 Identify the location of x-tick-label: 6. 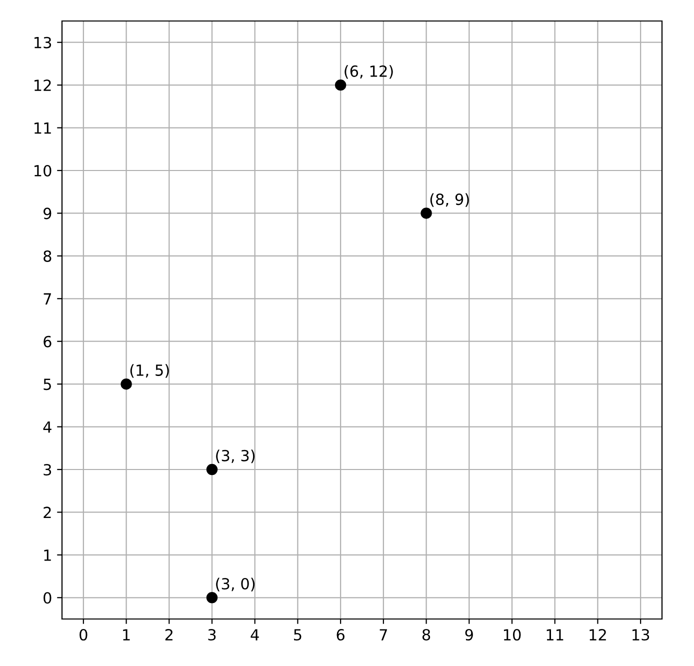
(340, 634).